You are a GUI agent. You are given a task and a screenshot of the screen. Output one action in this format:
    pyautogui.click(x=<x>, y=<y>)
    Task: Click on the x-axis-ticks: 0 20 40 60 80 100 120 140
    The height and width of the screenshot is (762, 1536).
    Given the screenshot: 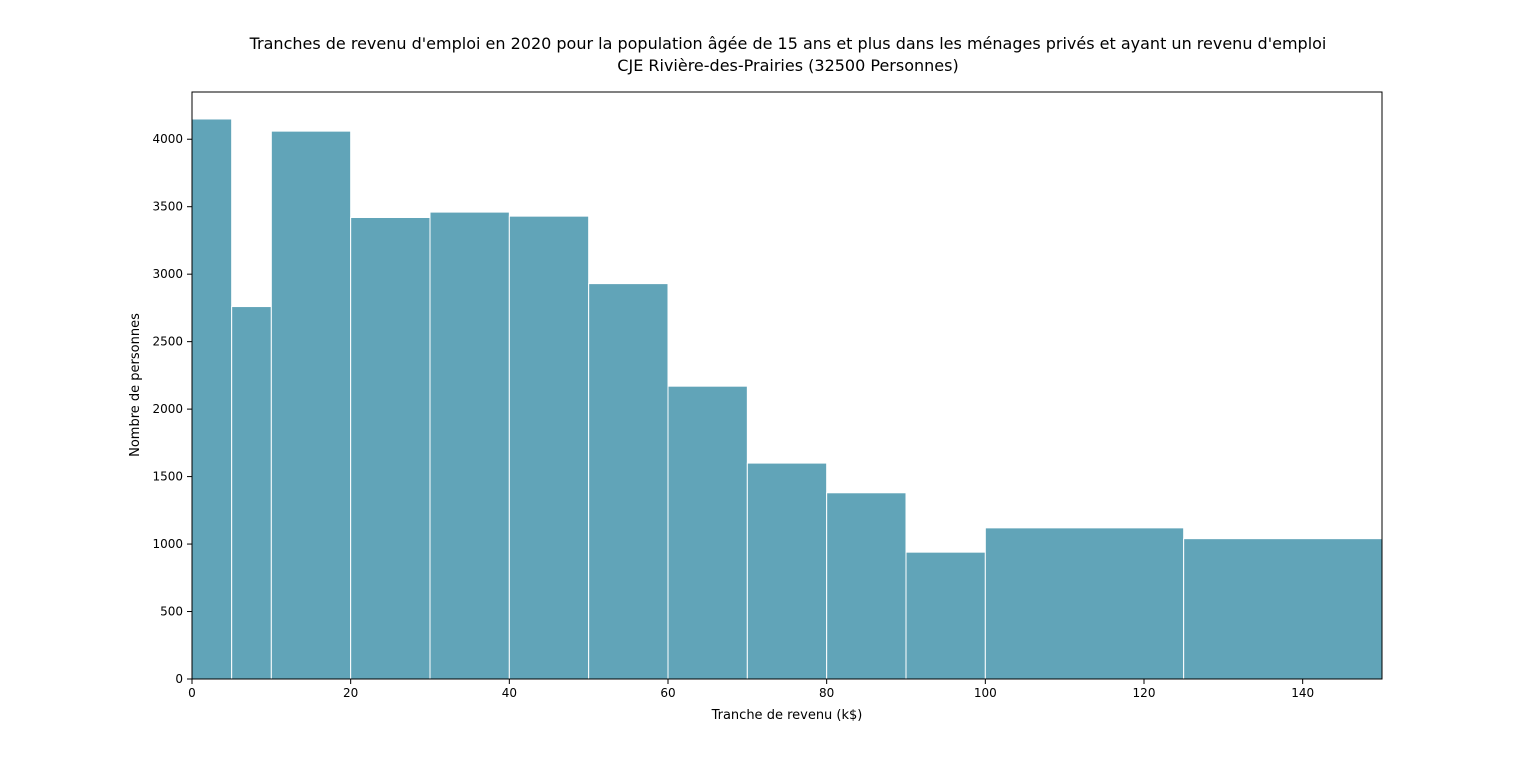 What is the action you would take?
    pyautogui.click(x=751, y=689)
    